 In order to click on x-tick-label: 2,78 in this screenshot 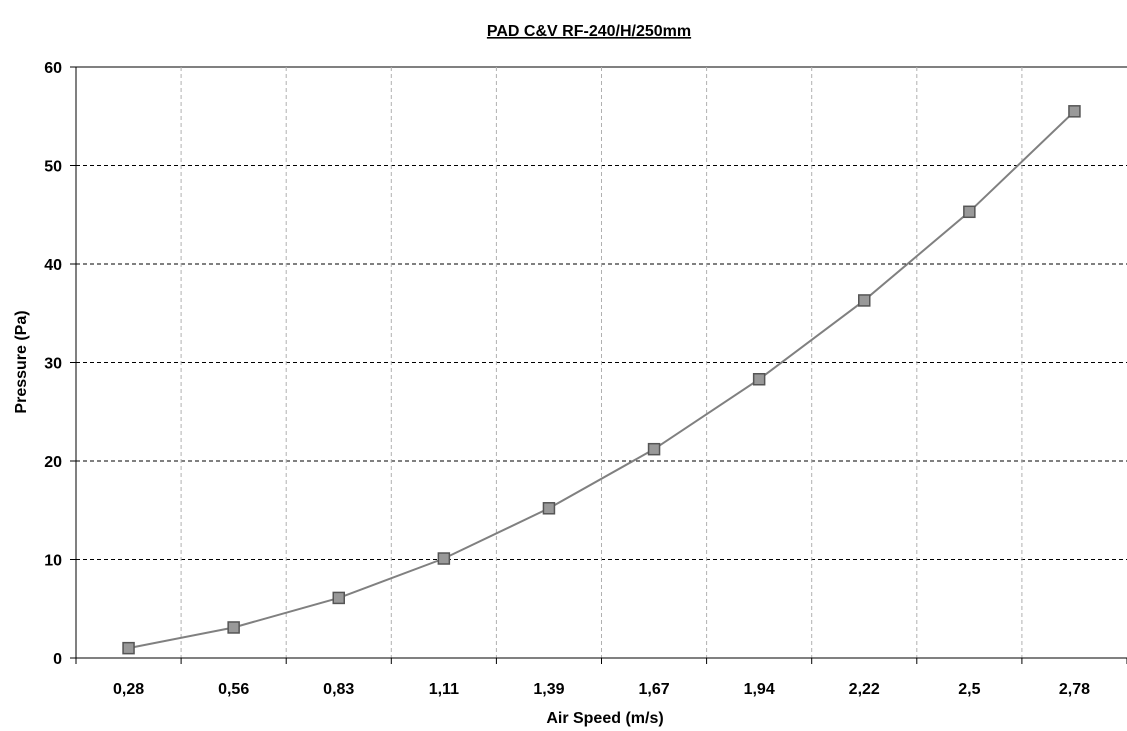, I will do `click(1074, 689)`.